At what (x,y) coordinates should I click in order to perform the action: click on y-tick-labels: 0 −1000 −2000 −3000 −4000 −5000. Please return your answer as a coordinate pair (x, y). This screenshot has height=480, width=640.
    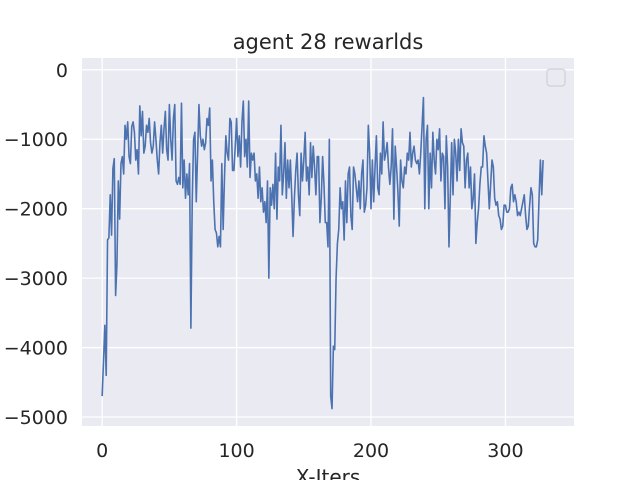
    Looking at the image, I should click on (36, 244).